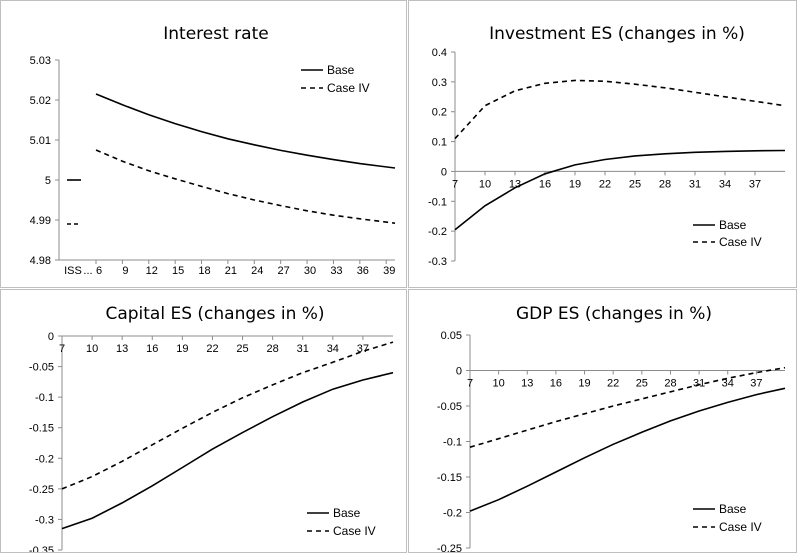 The height and width of the screenshot is (553, 797). What do you see at coordinates (41, 548) in the screenshot?
I see `y-tick-label: -0.35` at bounding box center [41, 548].